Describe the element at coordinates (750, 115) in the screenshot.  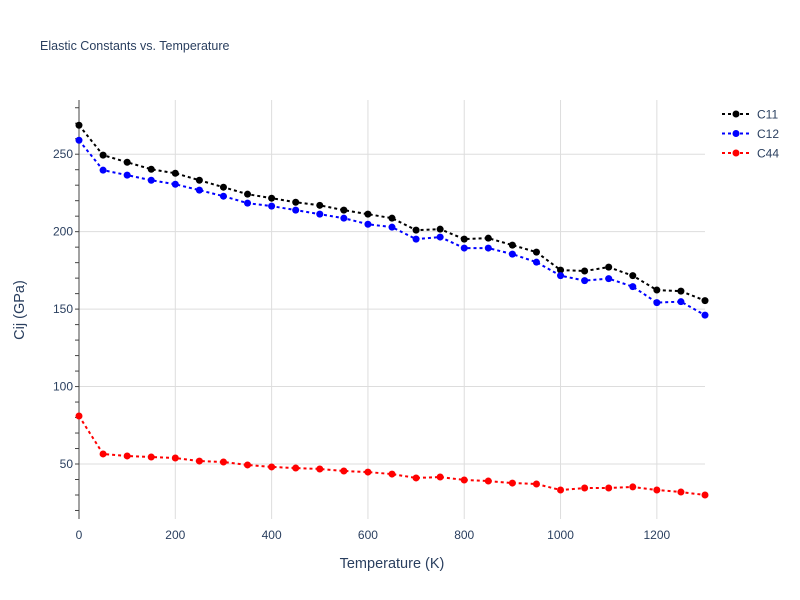
I see `legend-item-c11: C11` at that location.